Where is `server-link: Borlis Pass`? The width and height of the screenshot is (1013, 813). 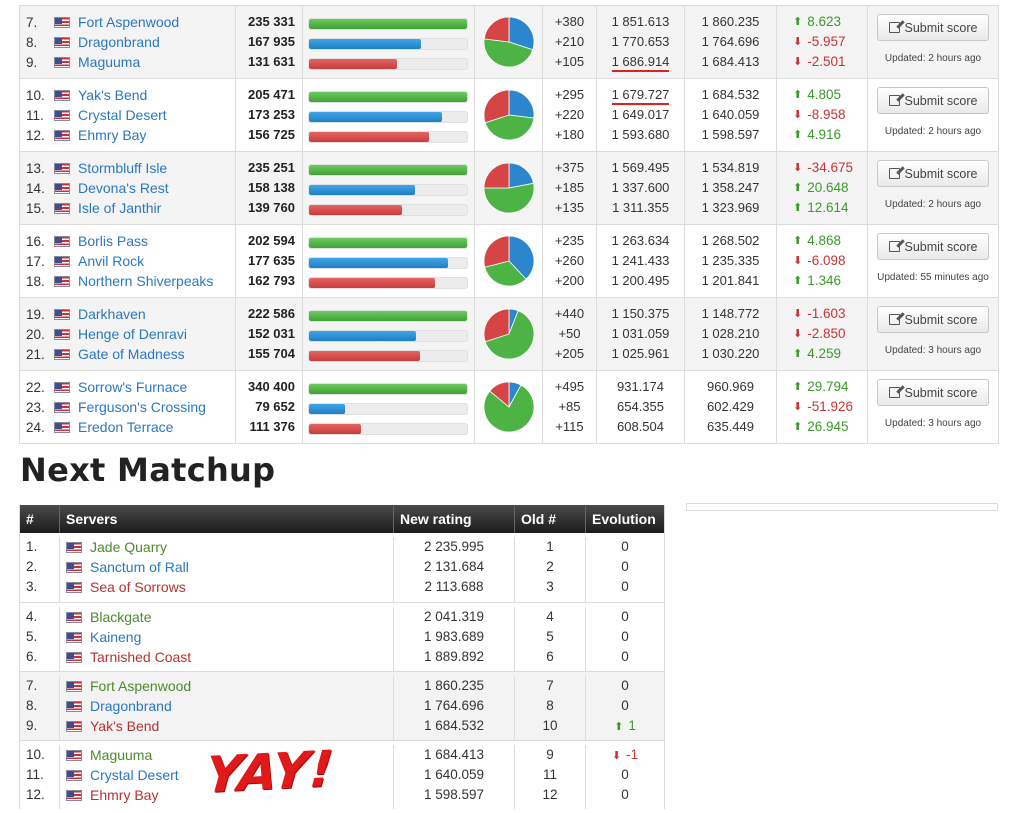 server-link: Borlis Pass is located at coordinates (113, 241).